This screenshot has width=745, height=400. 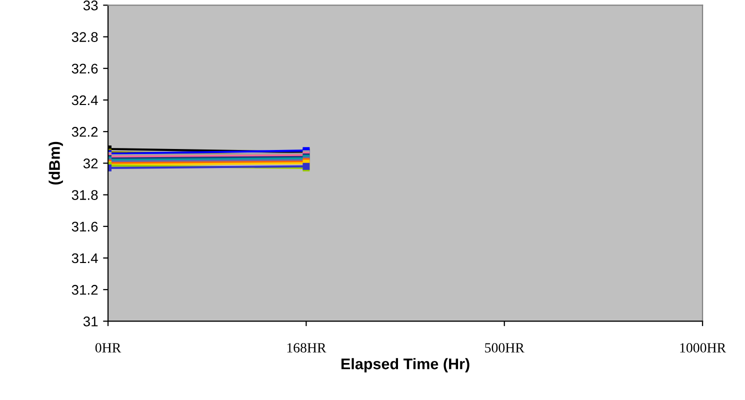 I want to click on y-tick-label: 31, so click(x=90, y=321).